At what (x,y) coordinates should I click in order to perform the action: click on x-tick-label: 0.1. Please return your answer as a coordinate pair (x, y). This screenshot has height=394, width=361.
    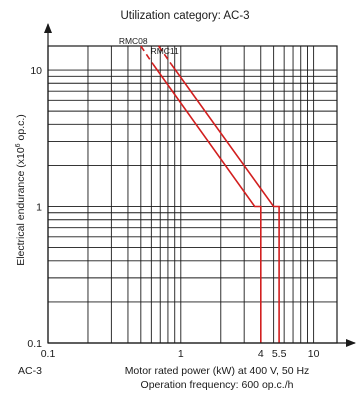
    Looking at the image, I should click on (48, 354).